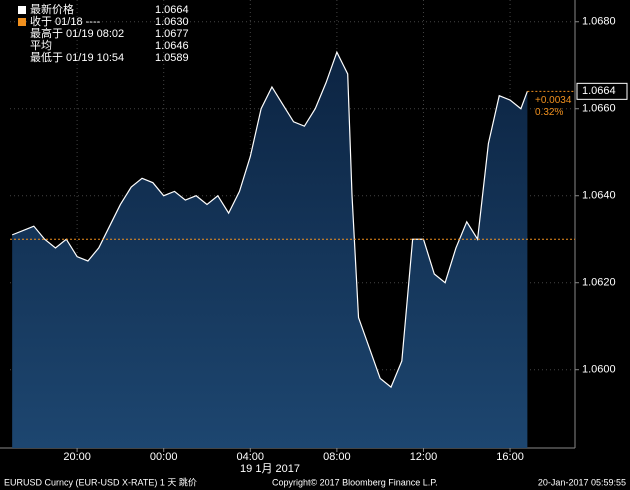 This screenshot has width=630, height=490. I want to click on last-price-box, so click(602, 91).